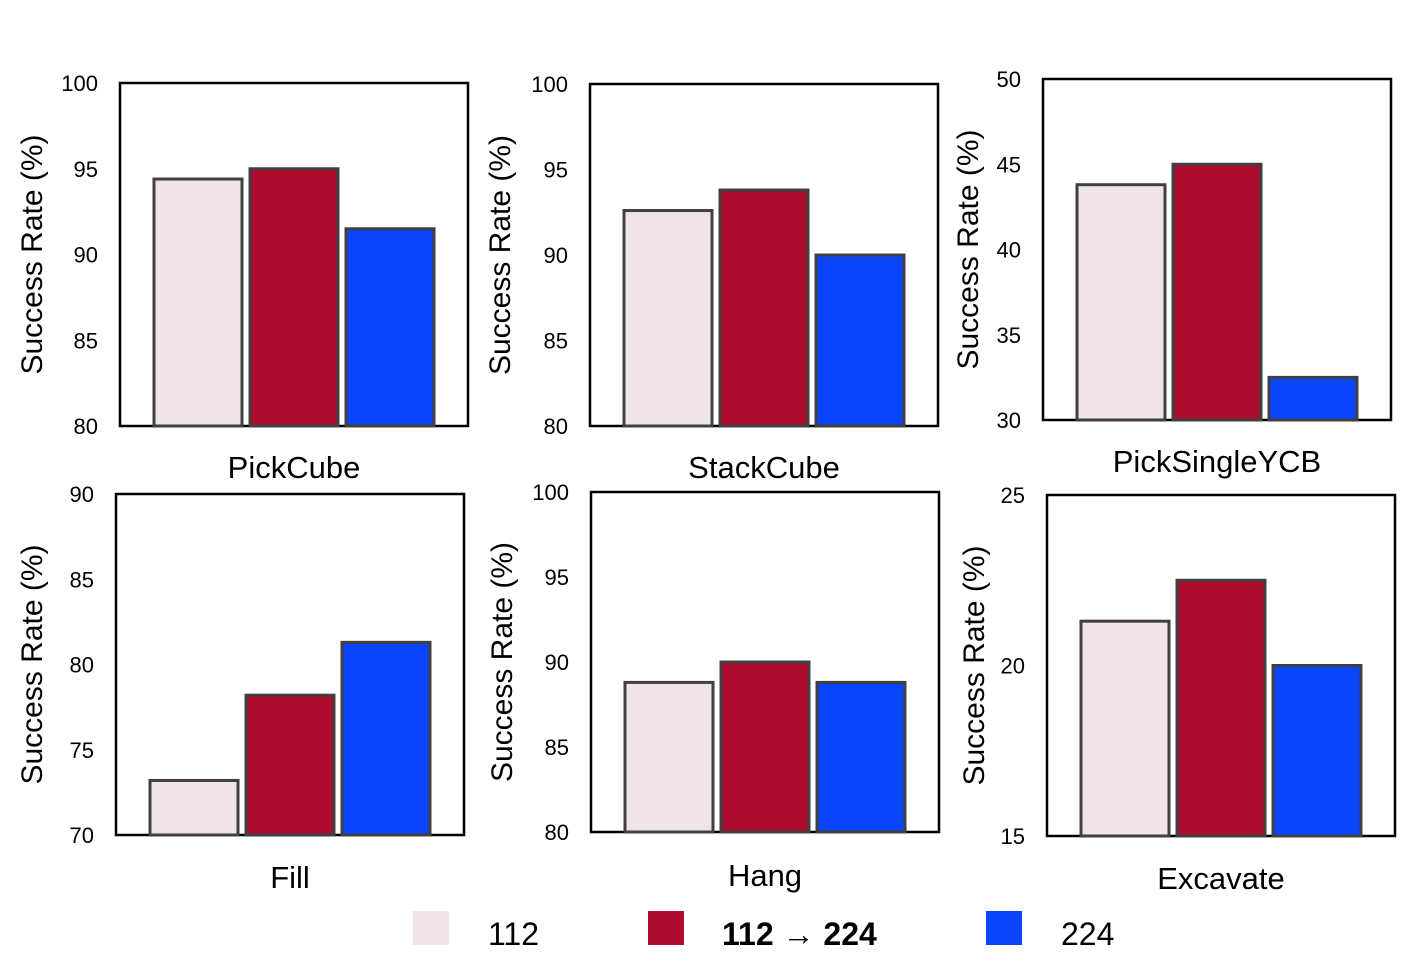 This screenshot has height=976, width=1412. I want to click on panel-hang: 80 85 90 95 100 Success Rate (%) Hang, so click(713, 686).